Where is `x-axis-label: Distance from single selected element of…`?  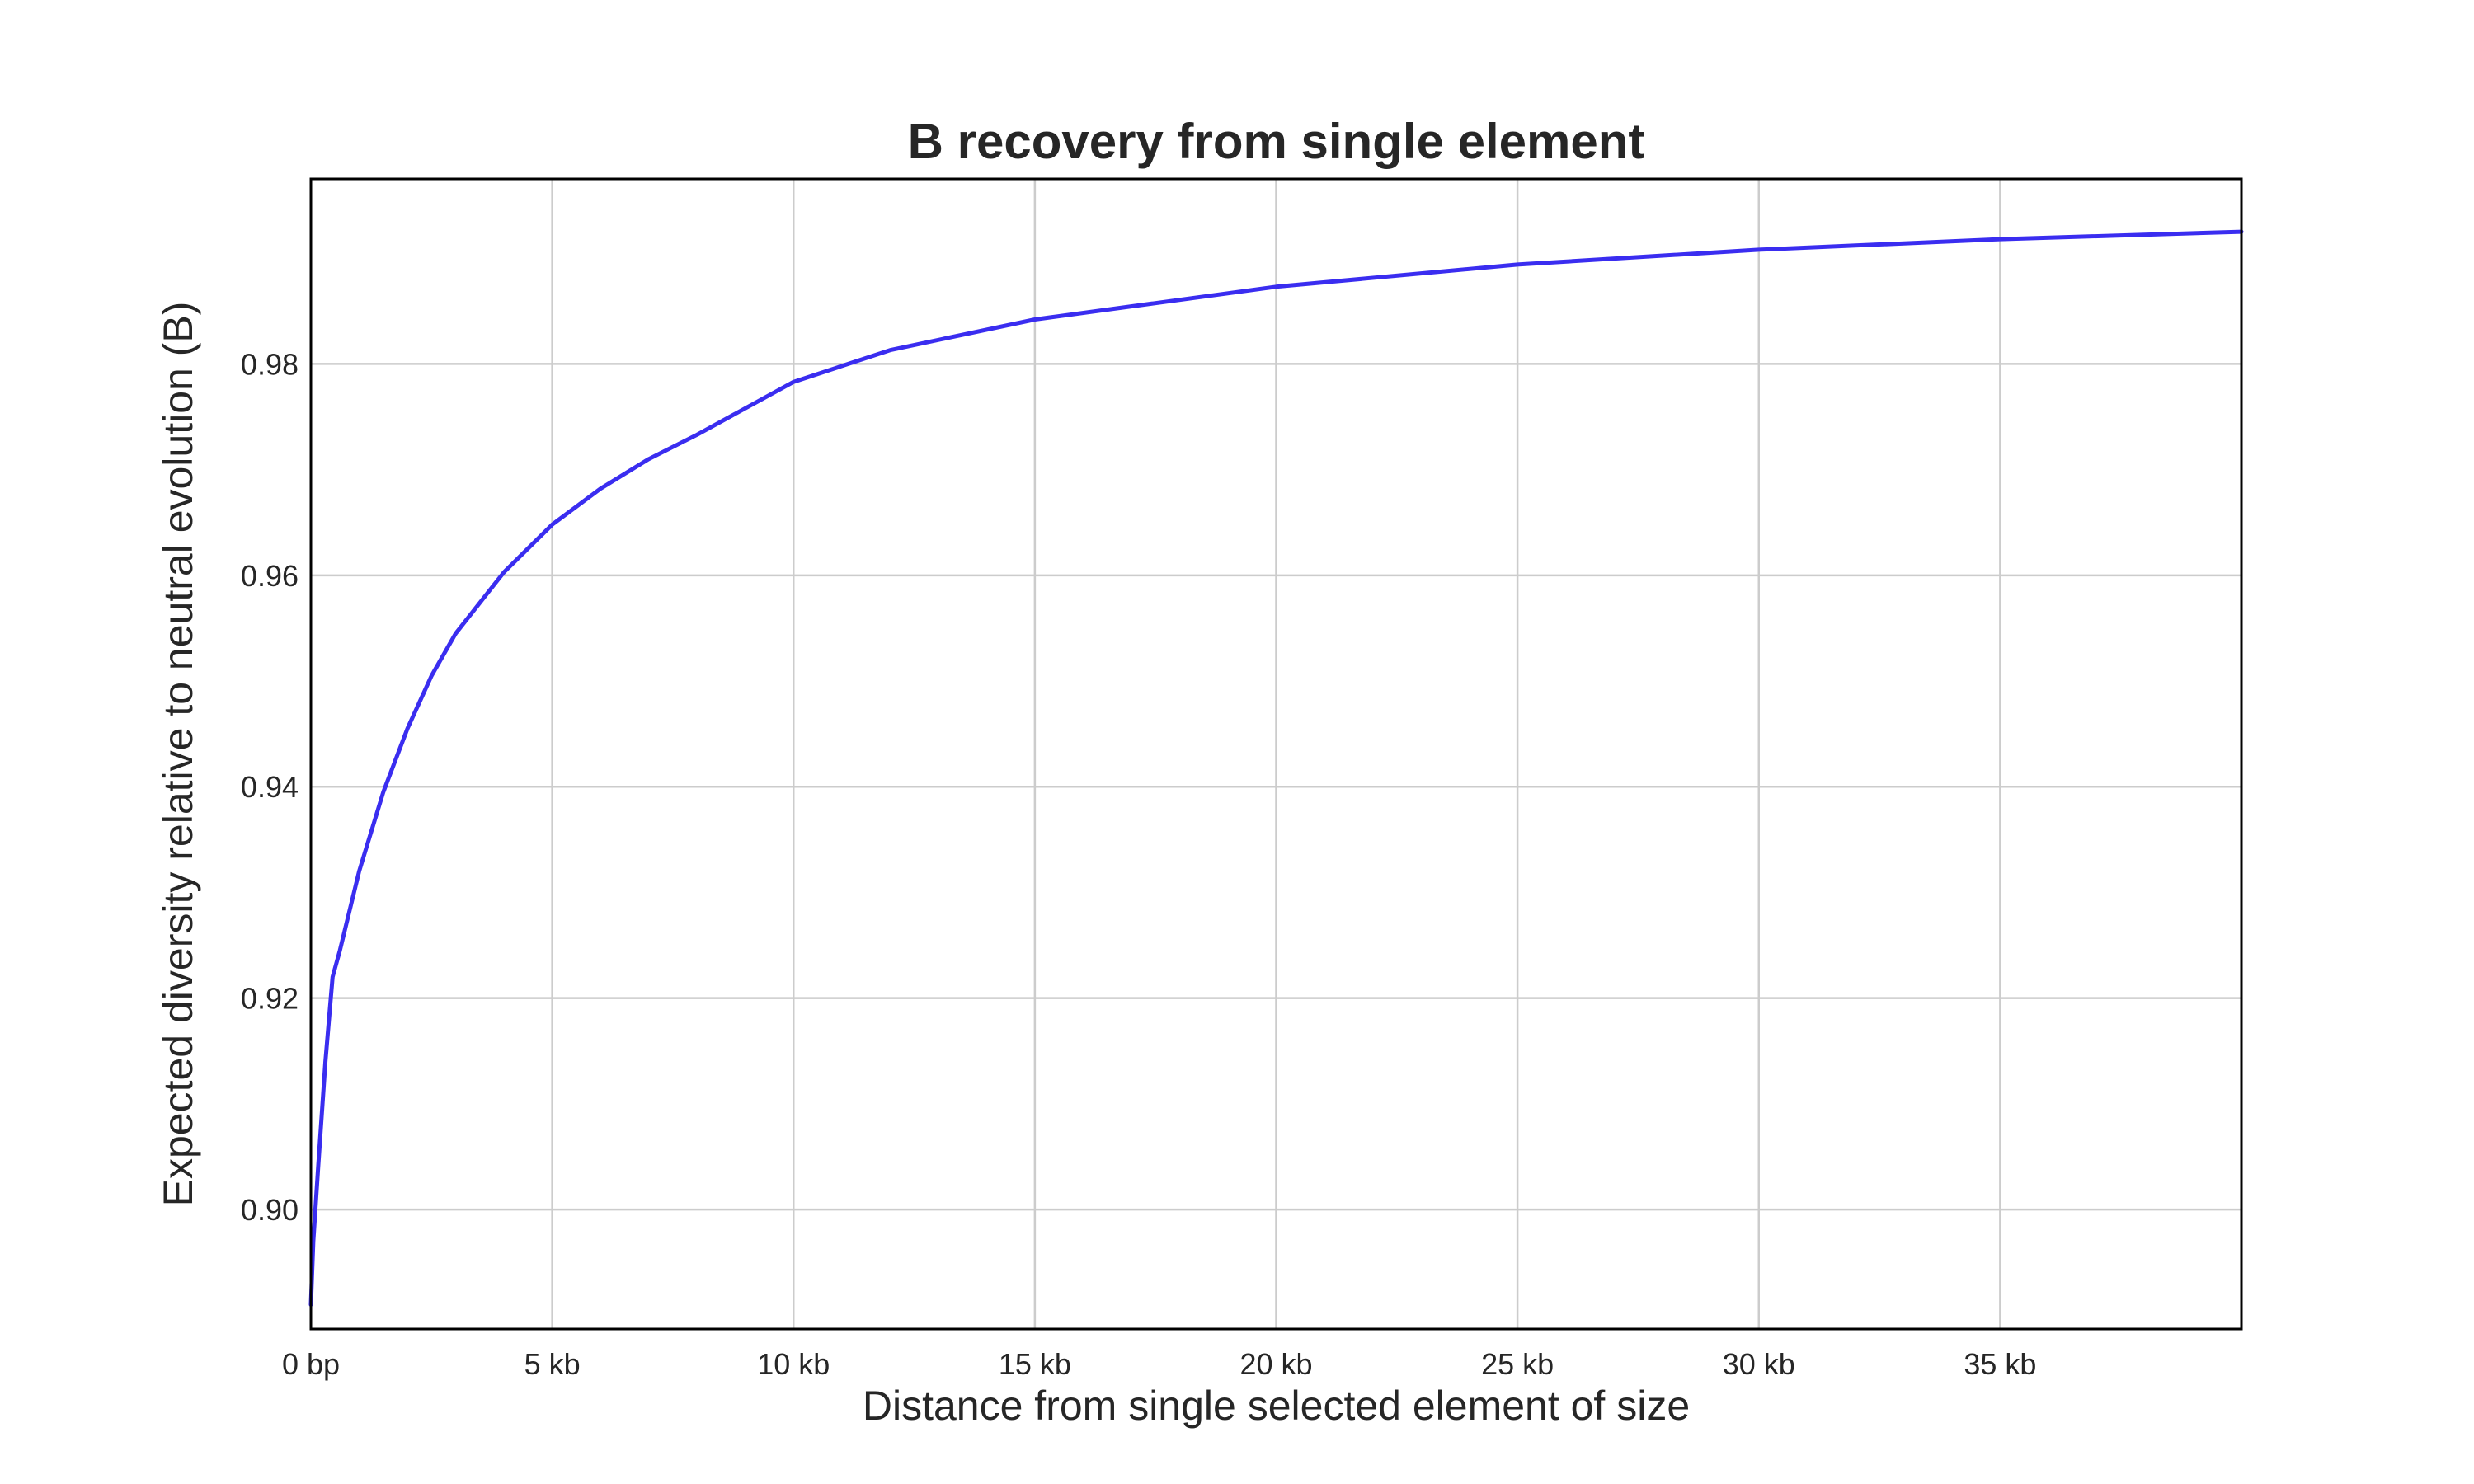
x-axis-label: Distance from single selected element of… is located at coordinates (1276, 1406).